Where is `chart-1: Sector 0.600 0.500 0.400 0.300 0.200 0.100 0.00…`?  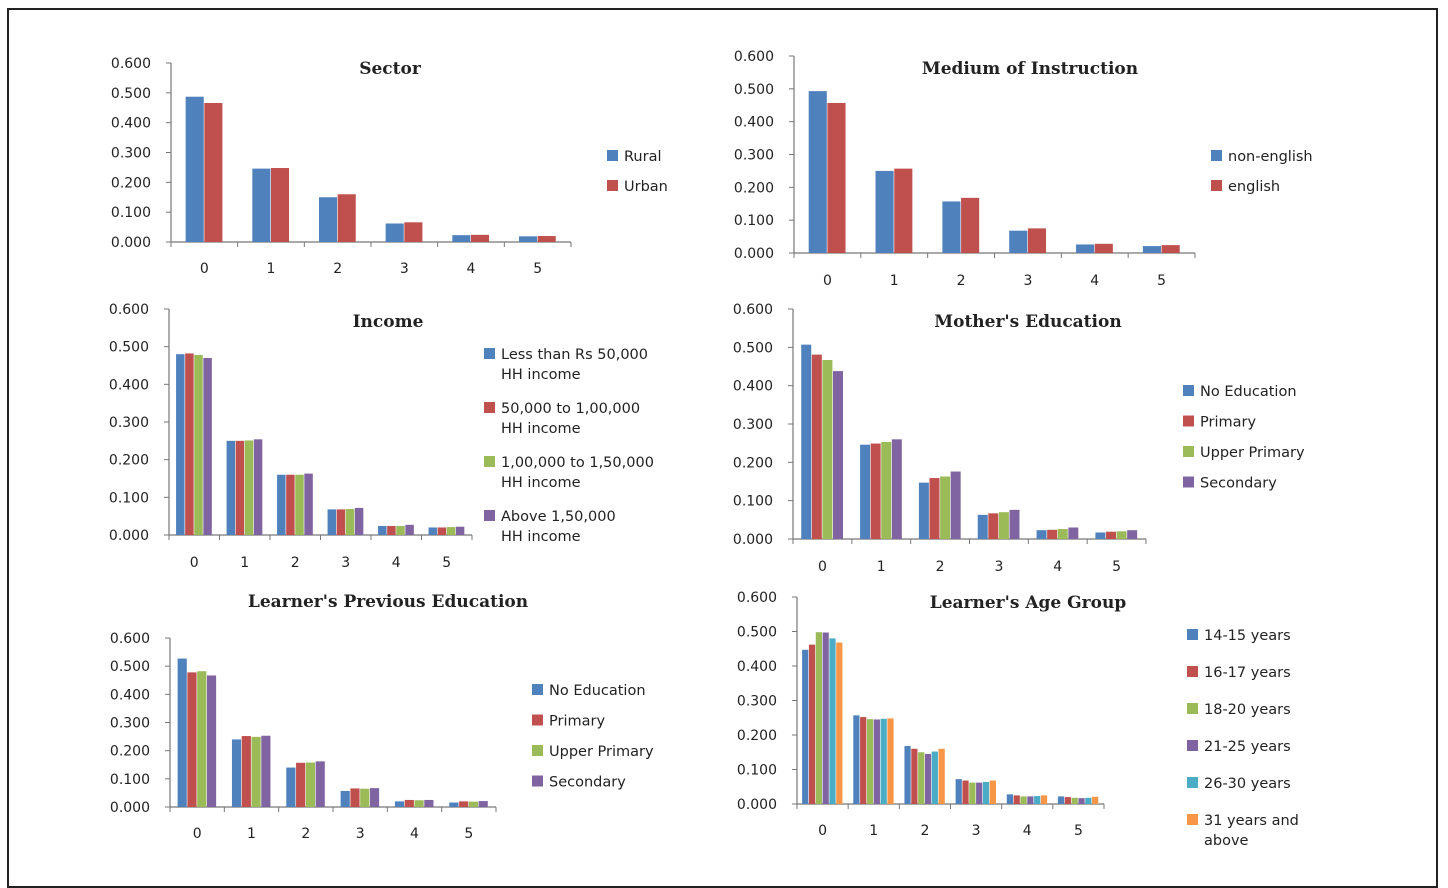 chart-1: Sector 0.600 0.500 0.400 0.300 0.200 0.100 0.00… is located at coordinates (389, 166).